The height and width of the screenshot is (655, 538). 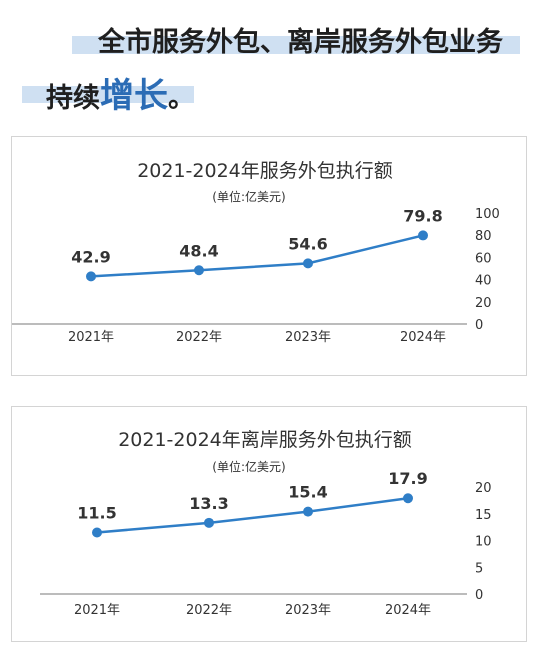 What do you see at coordinates (307, 492) in the screenshot?
I see `data-label: 15.4` at bounding box center [307, 492].